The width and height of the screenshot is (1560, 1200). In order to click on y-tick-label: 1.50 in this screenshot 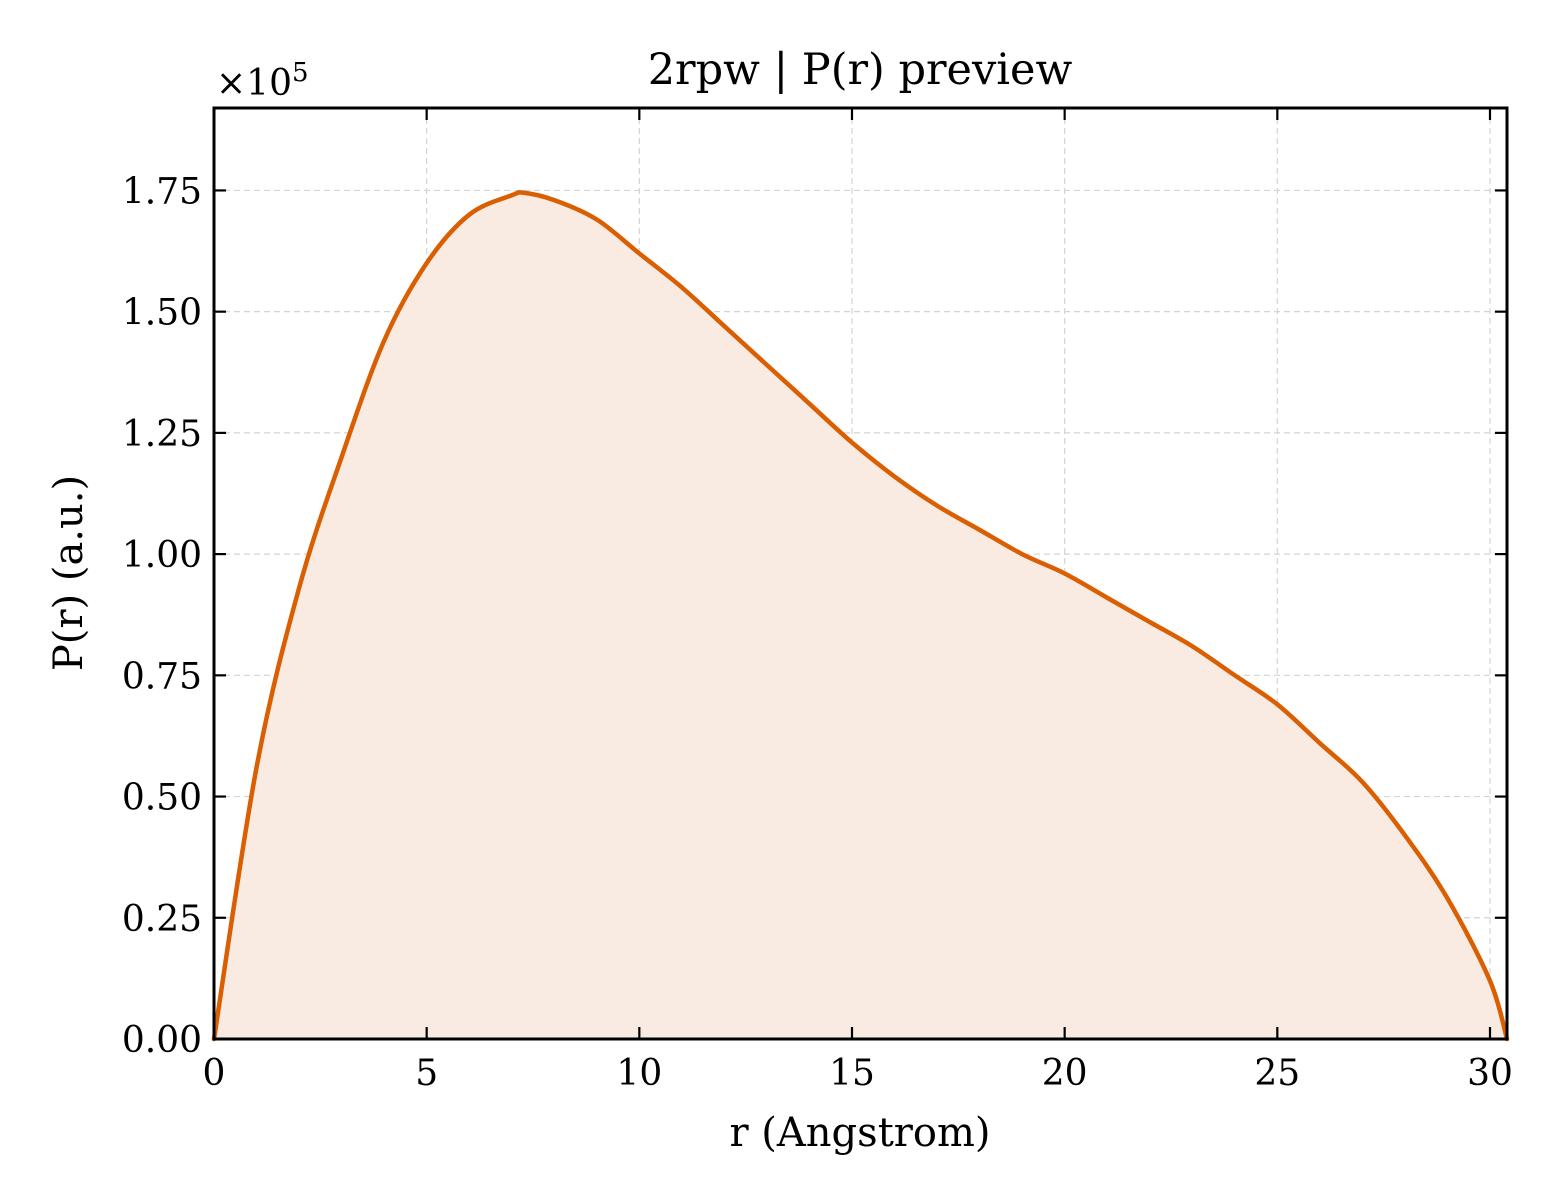, I will do `click(162, 313)`.